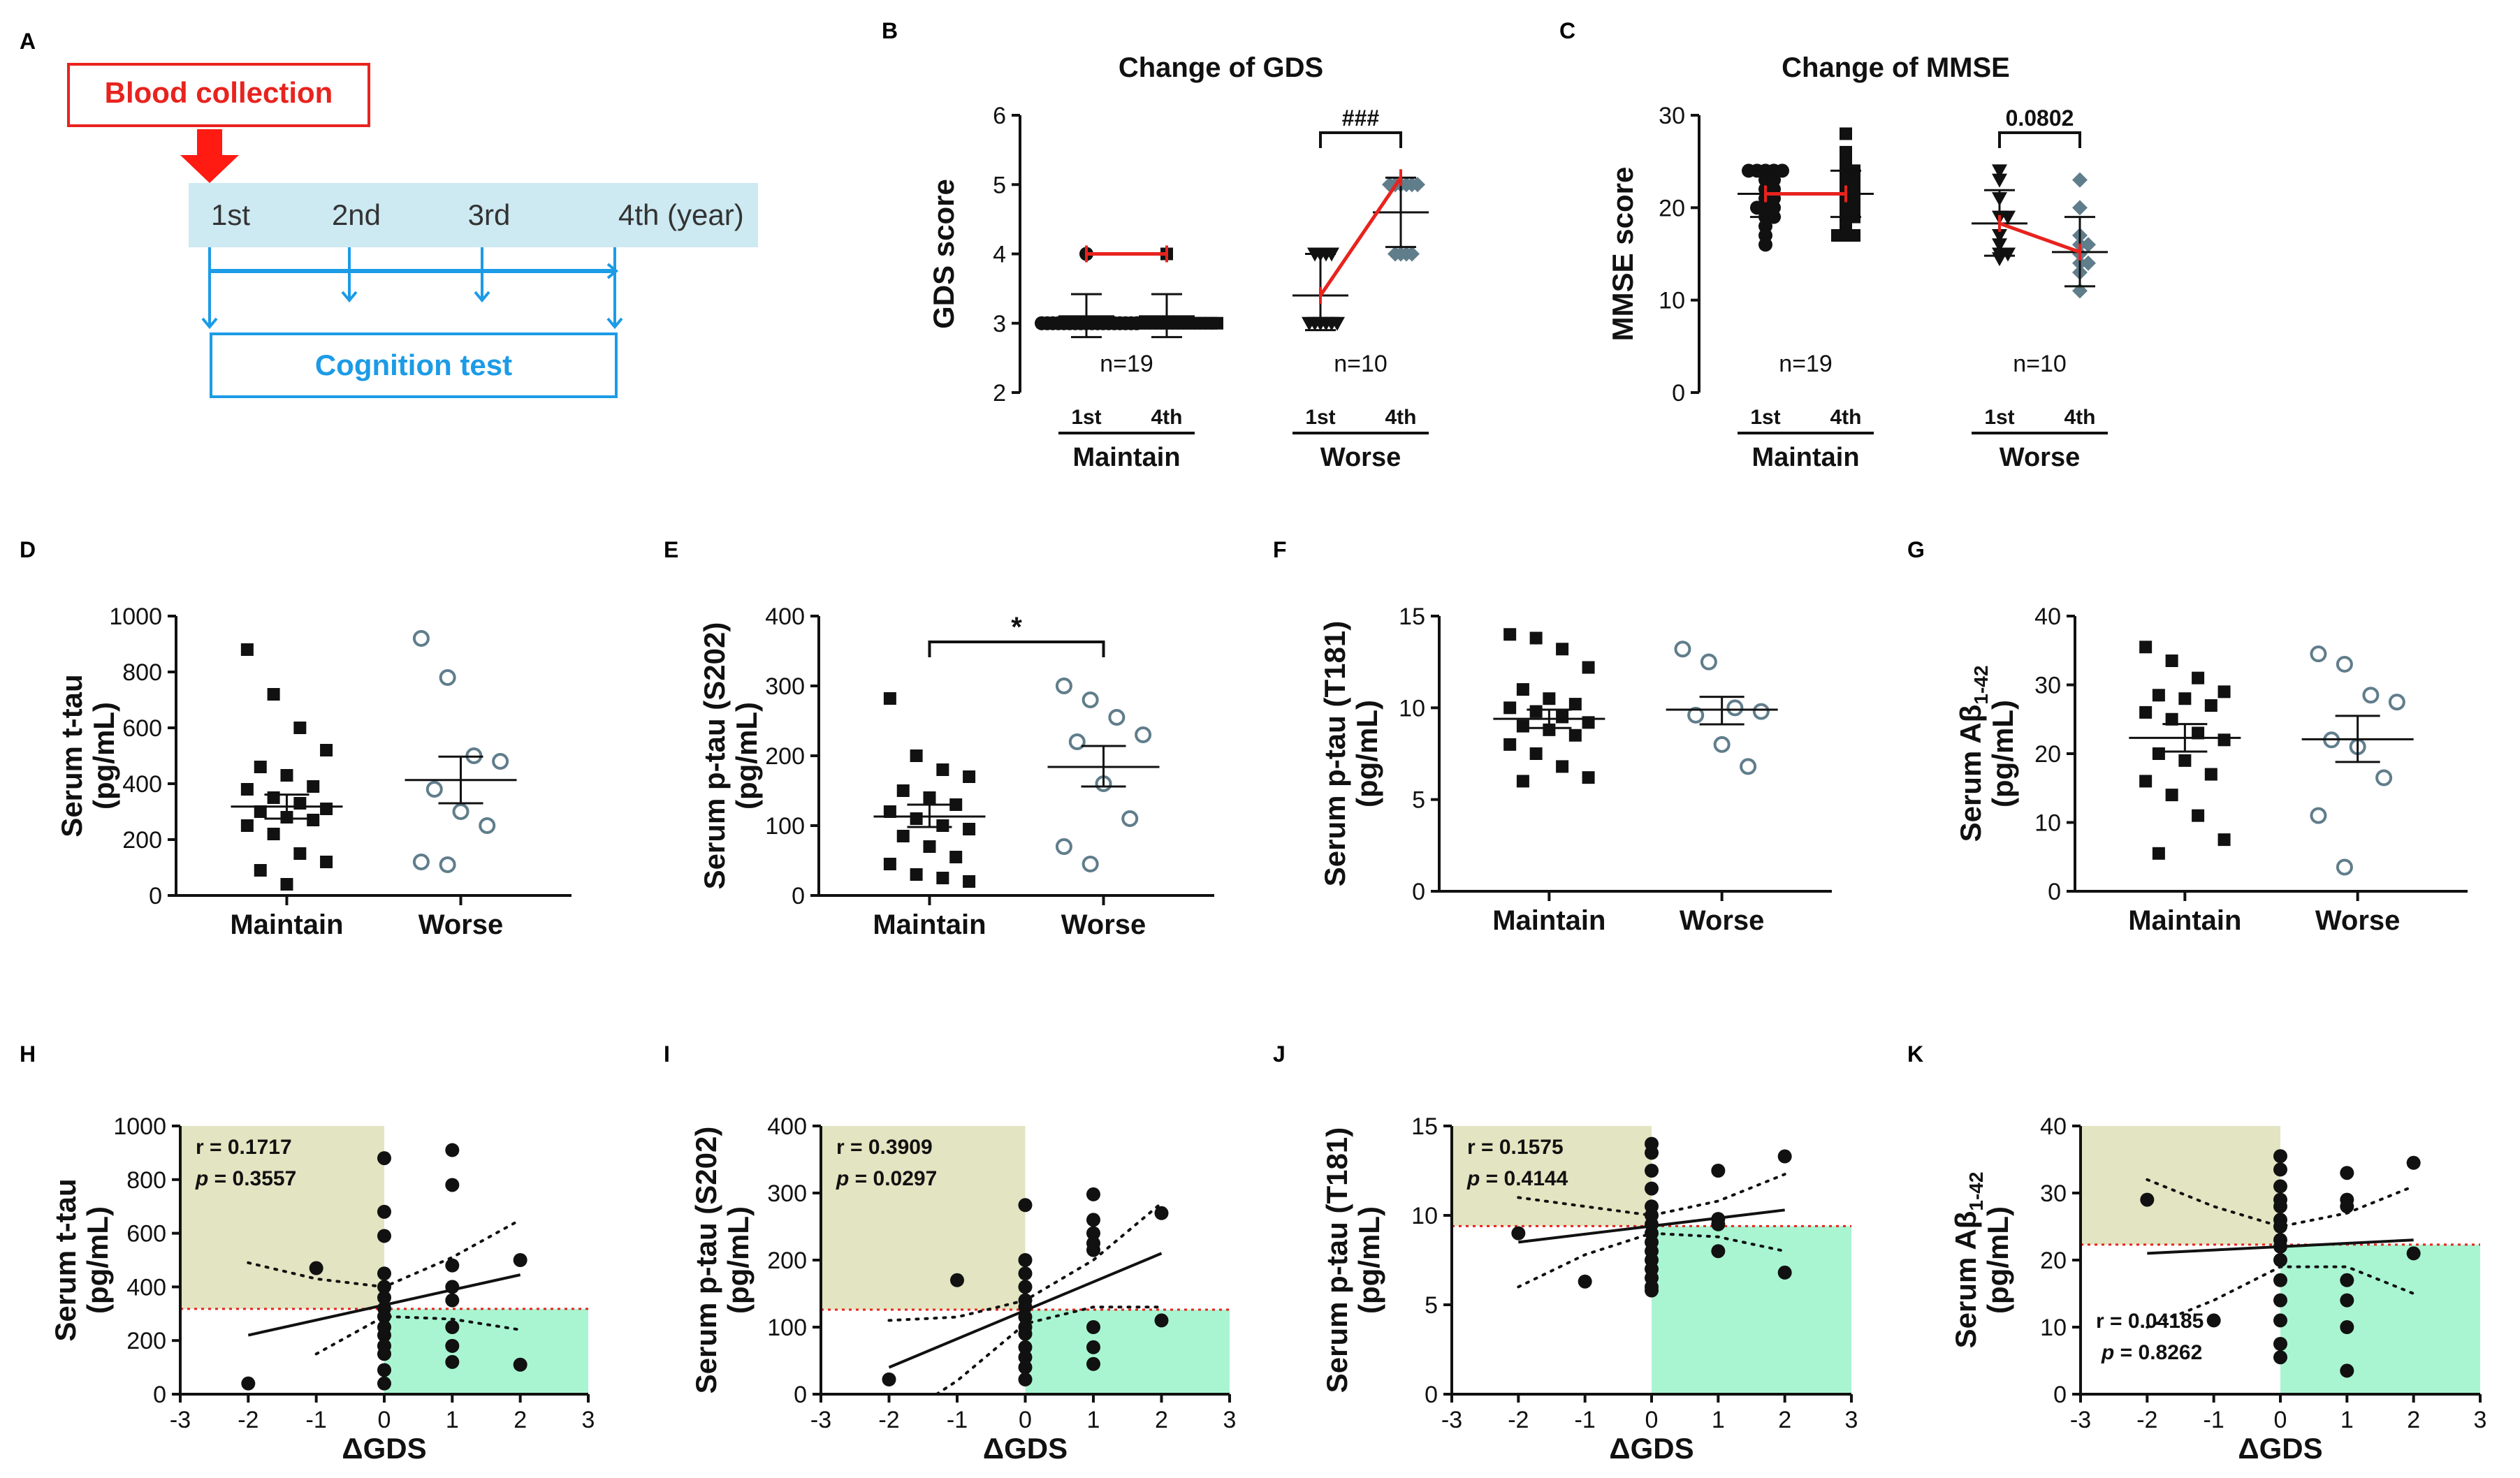  I want to click on timepoint-label: 4th, so click(1846, 418).